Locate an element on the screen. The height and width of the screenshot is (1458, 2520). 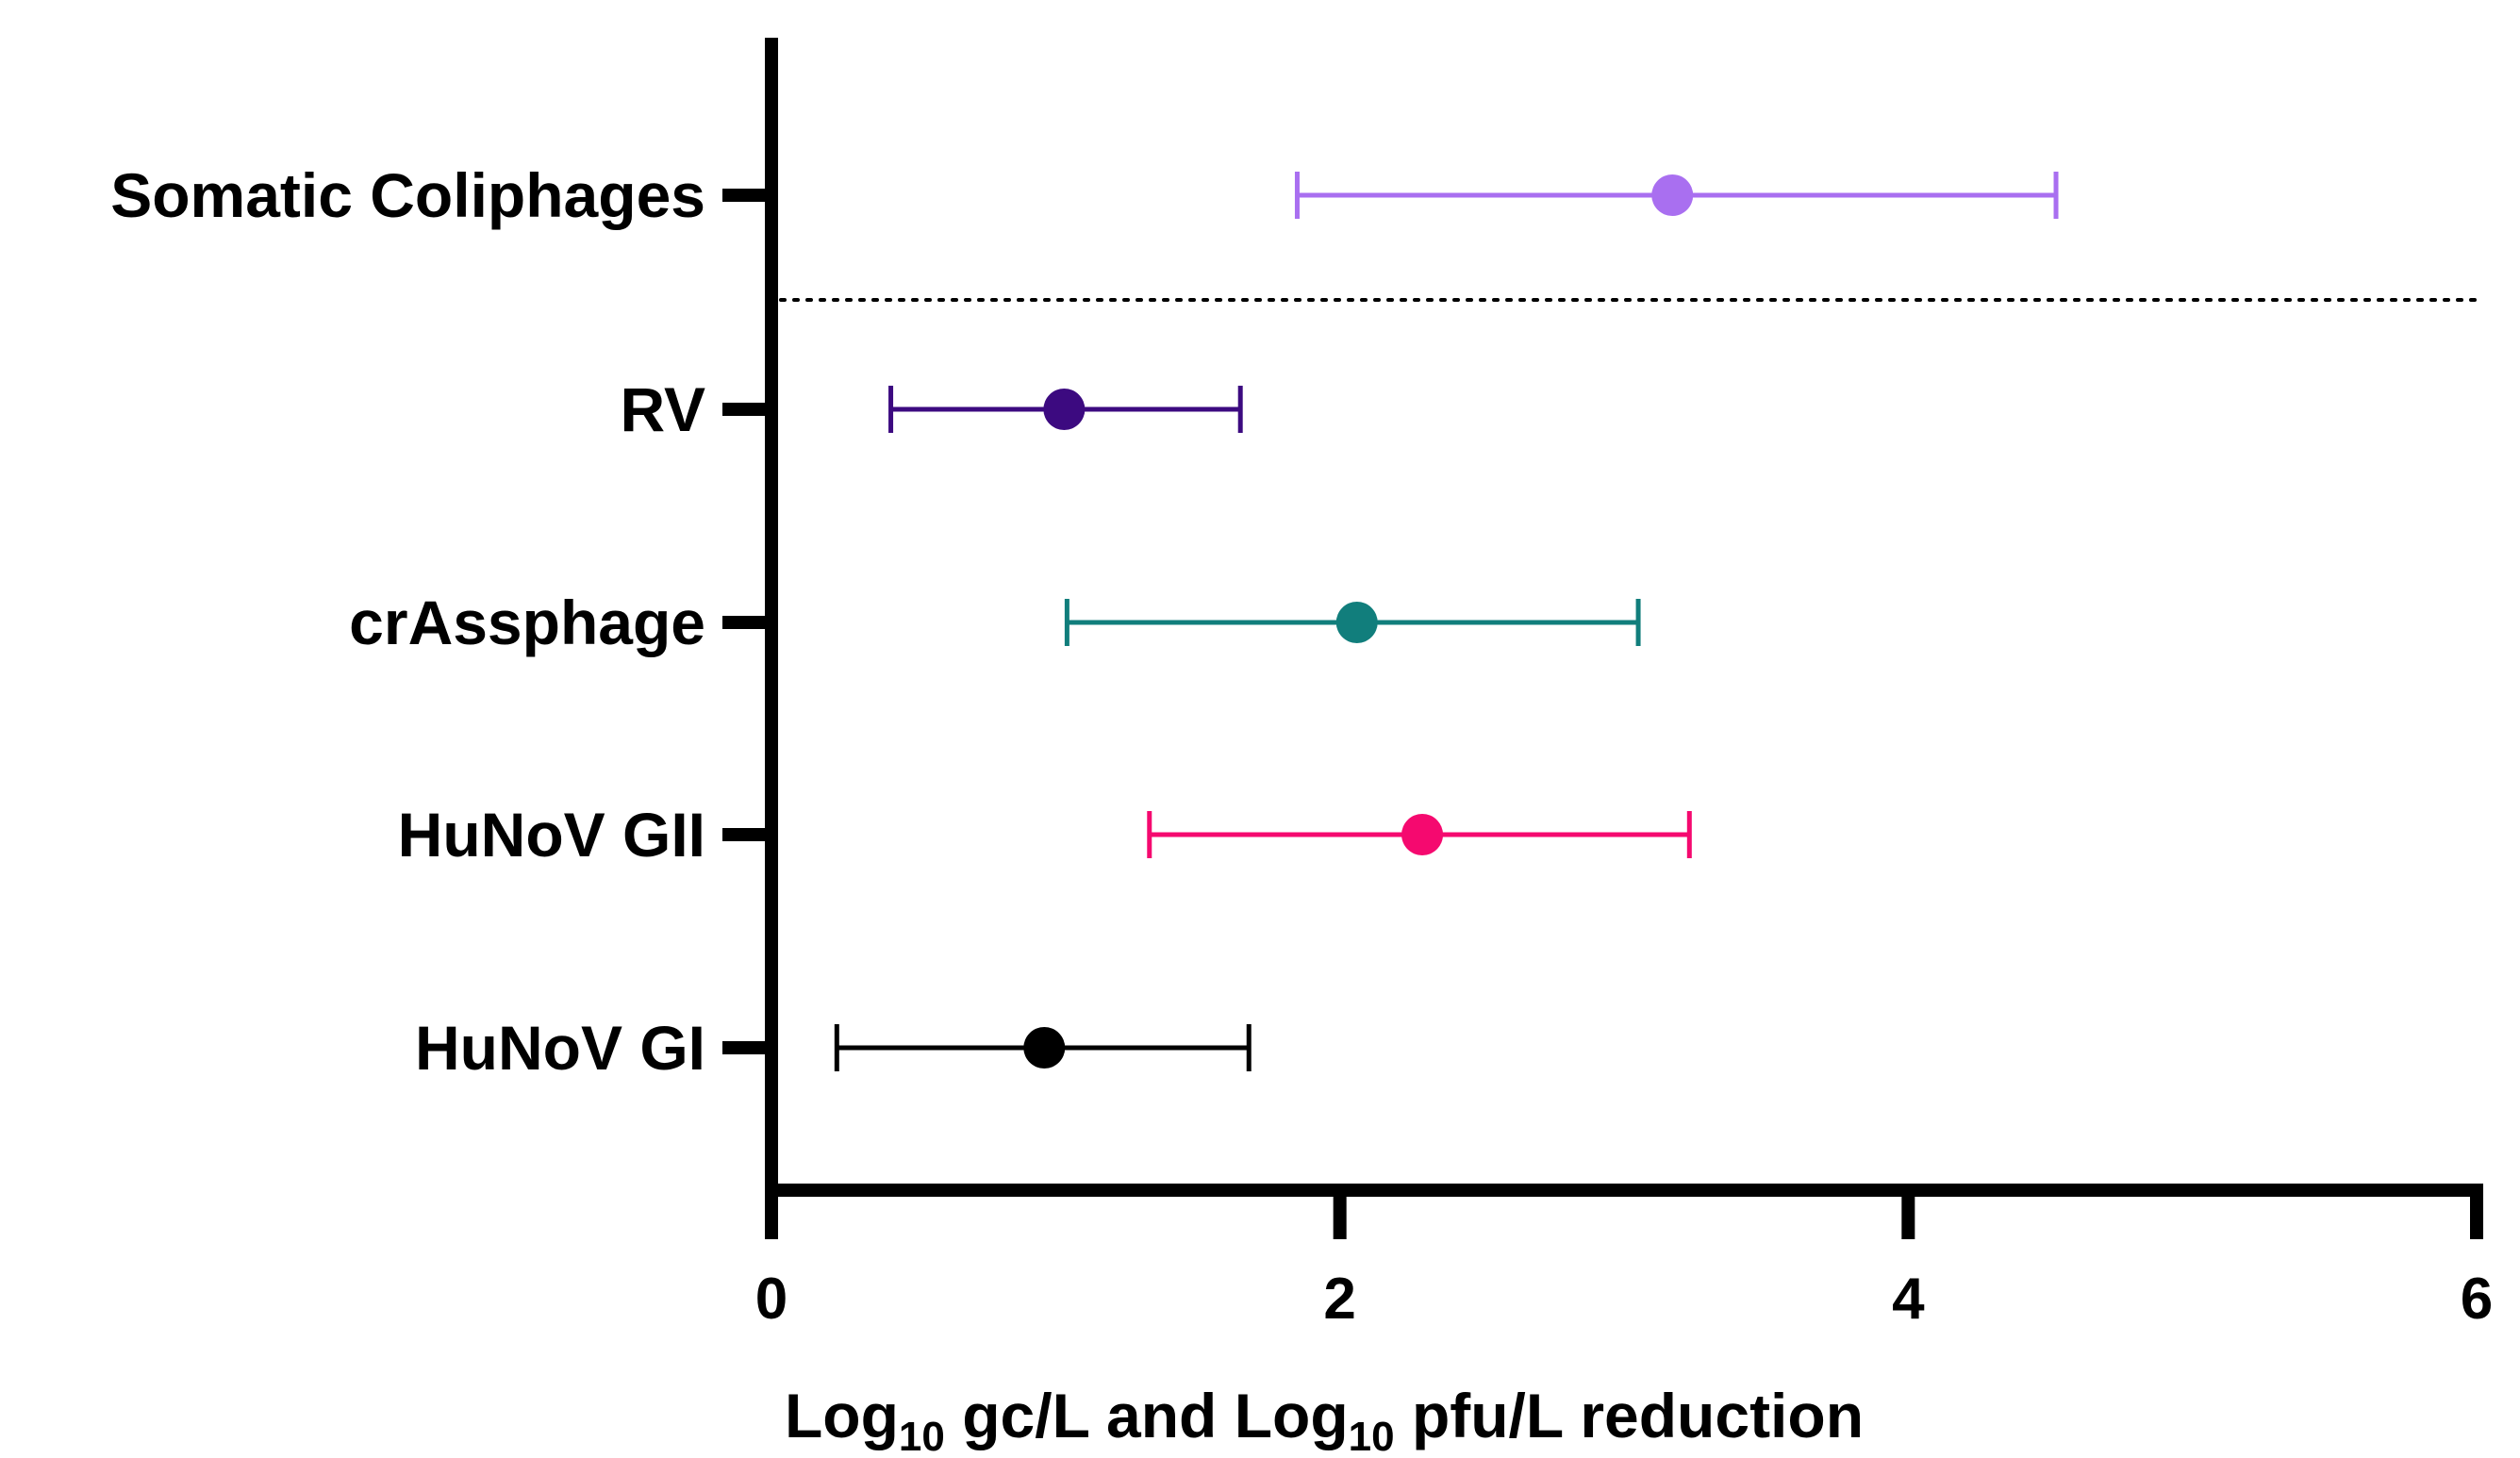
category-label: crAssphage is located at coordinates (527, 622).